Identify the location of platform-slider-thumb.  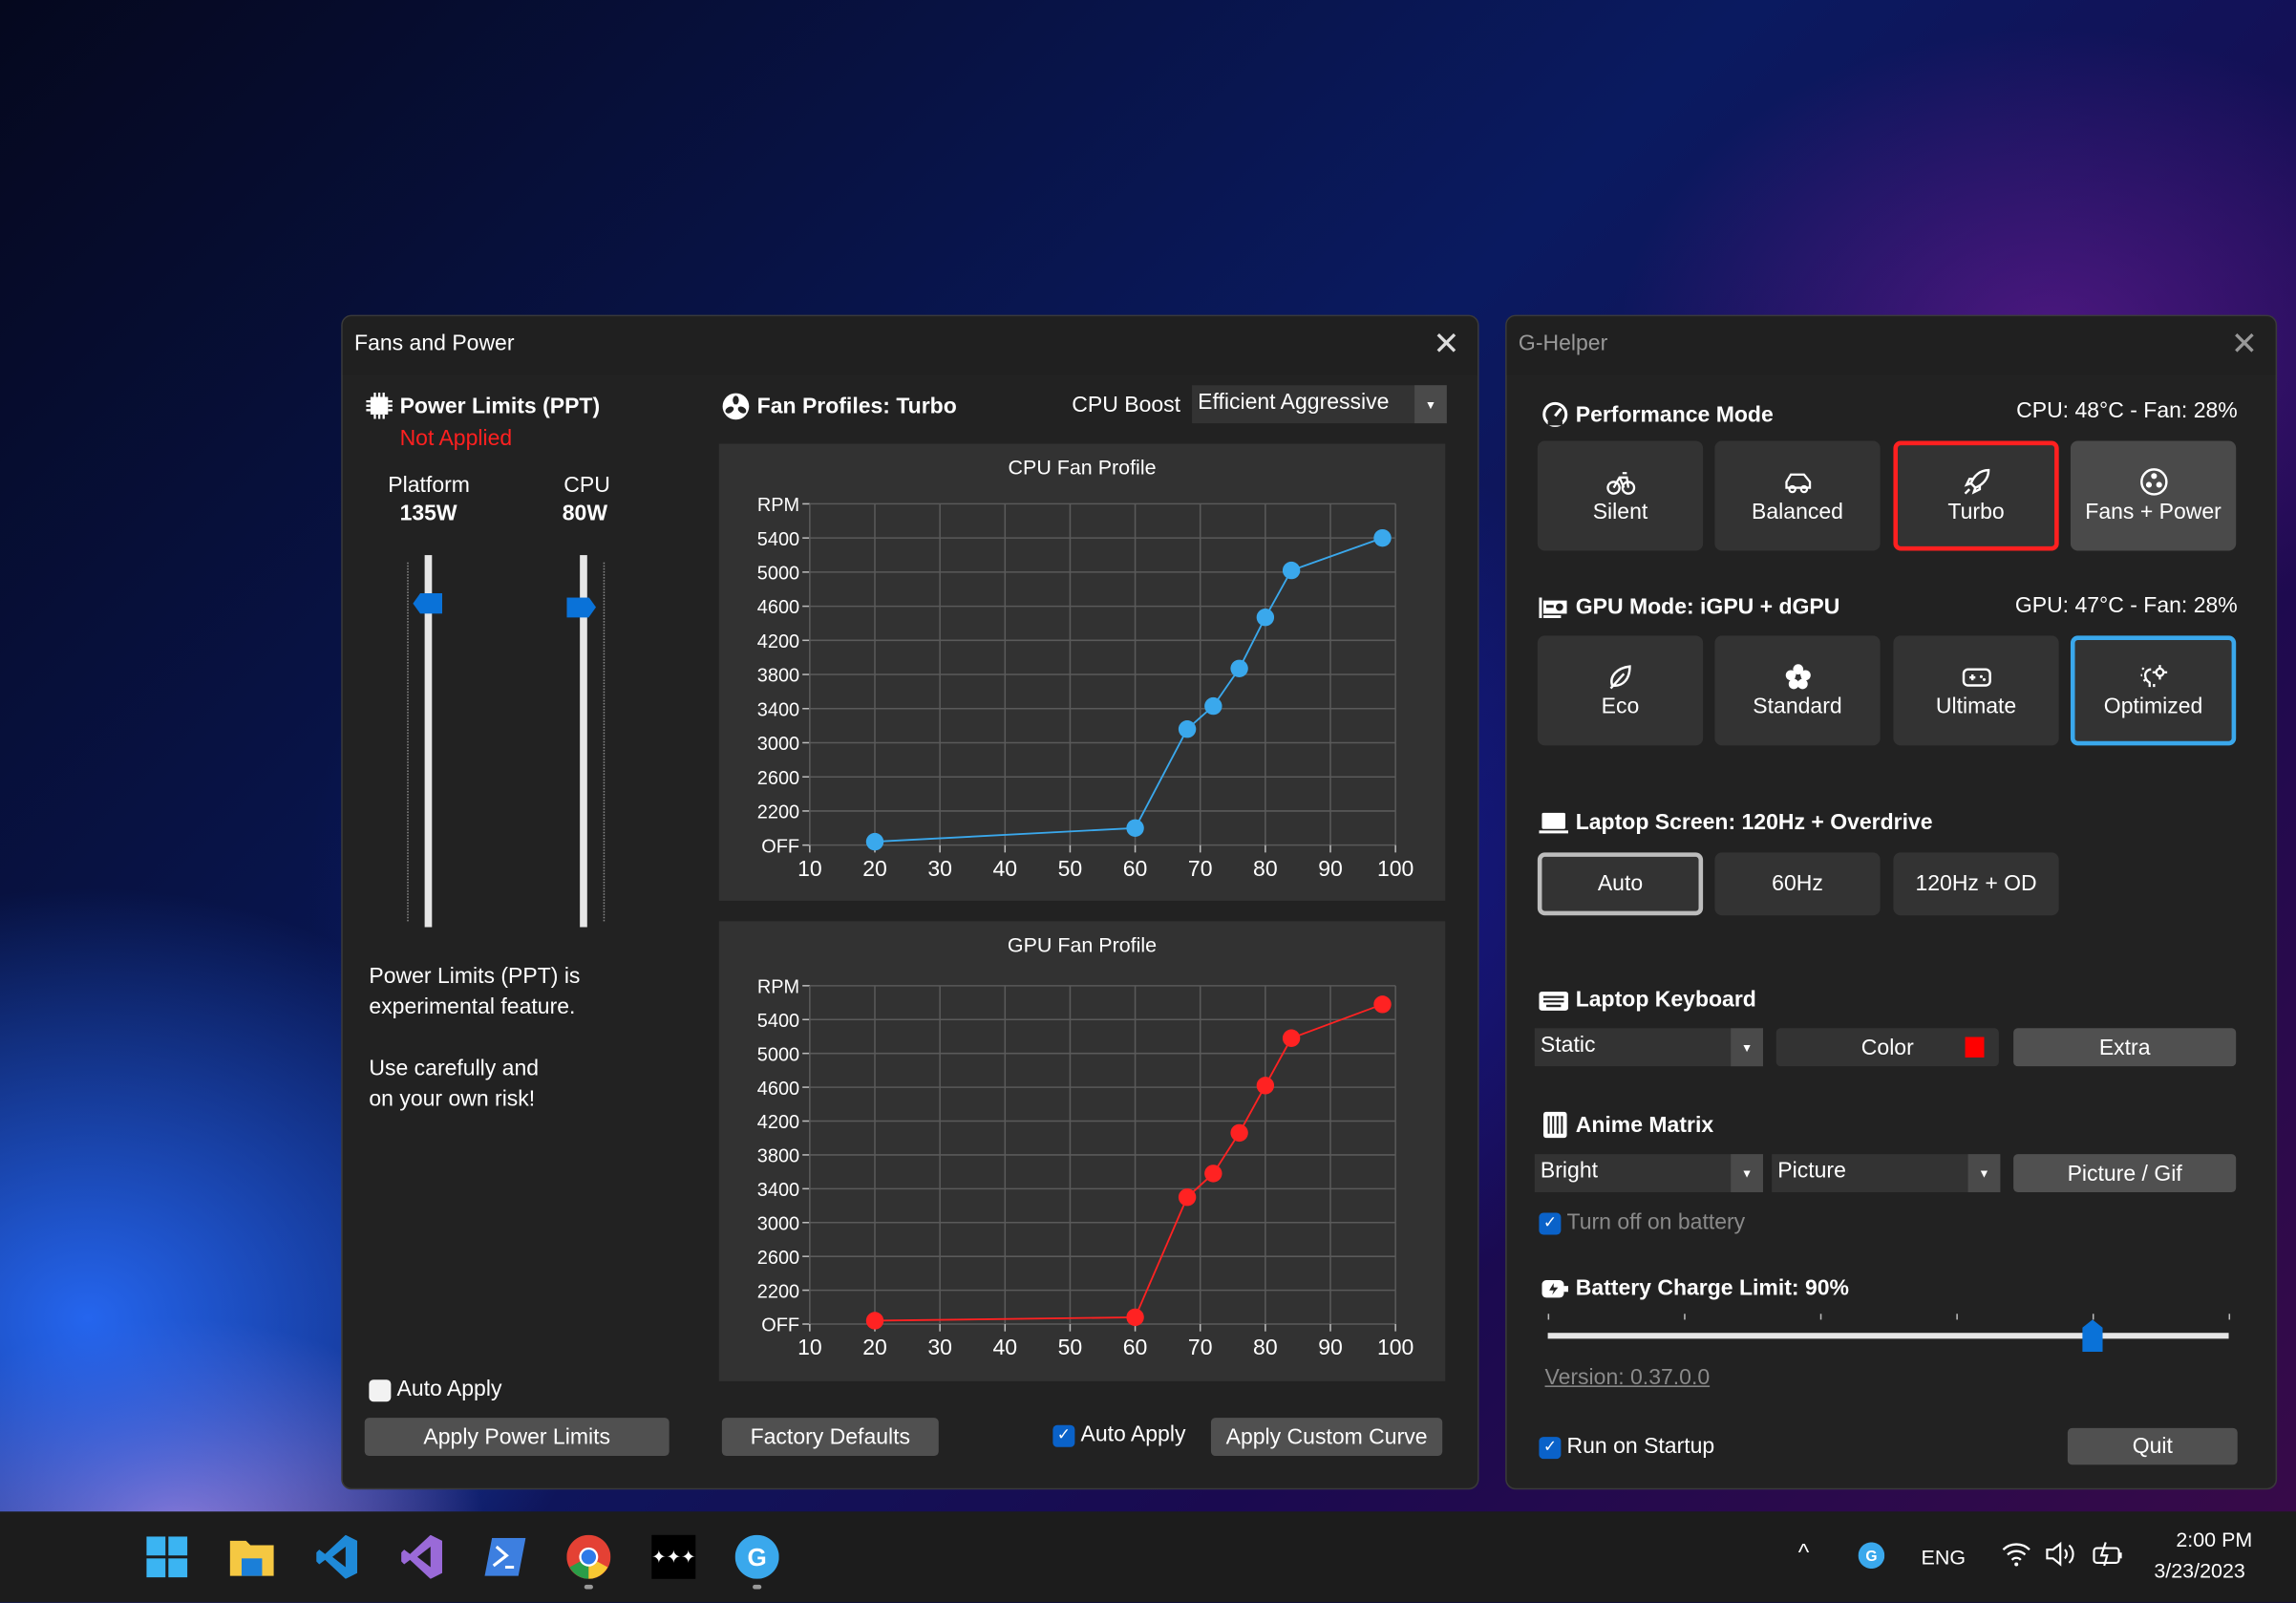
(428, 603).